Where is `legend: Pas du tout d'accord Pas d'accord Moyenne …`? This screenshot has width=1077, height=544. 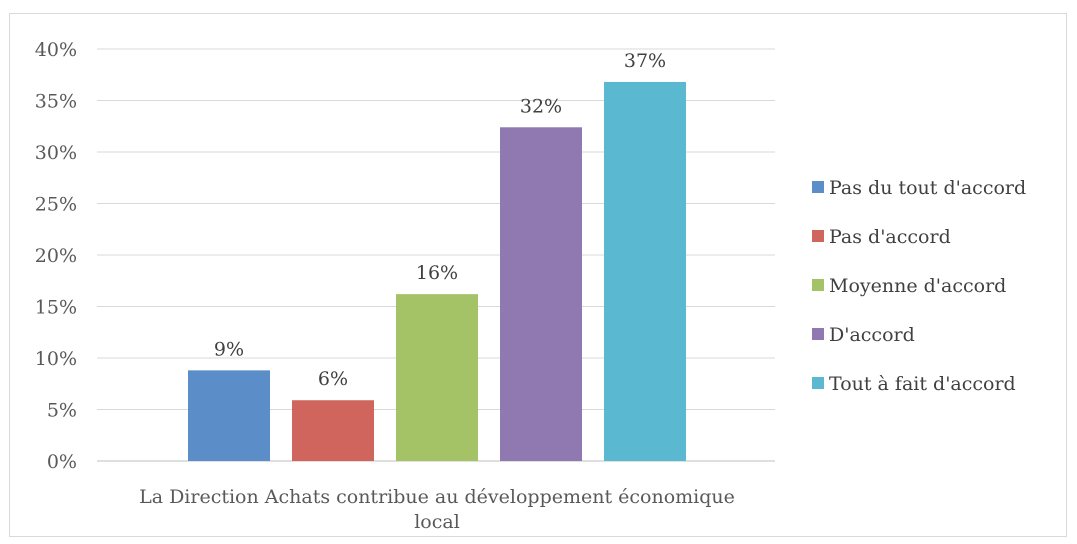
legend: Pas du tout d'accord Pas d'accord Moyenne … is located at coordinates (919, 286).